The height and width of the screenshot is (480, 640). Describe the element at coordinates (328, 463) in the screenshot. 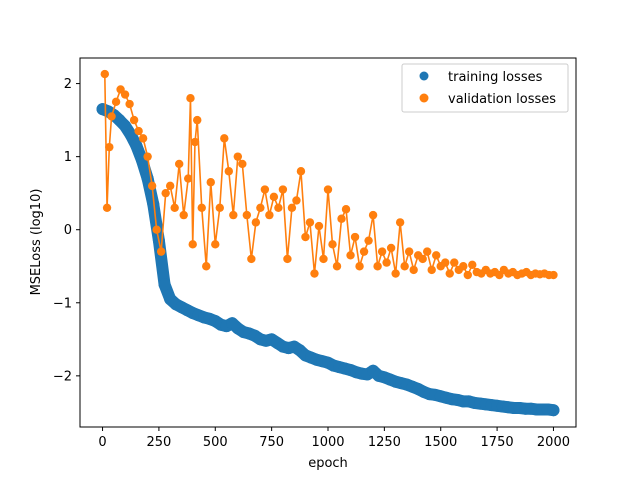

I see `x-axis-label: epoch` at that location.